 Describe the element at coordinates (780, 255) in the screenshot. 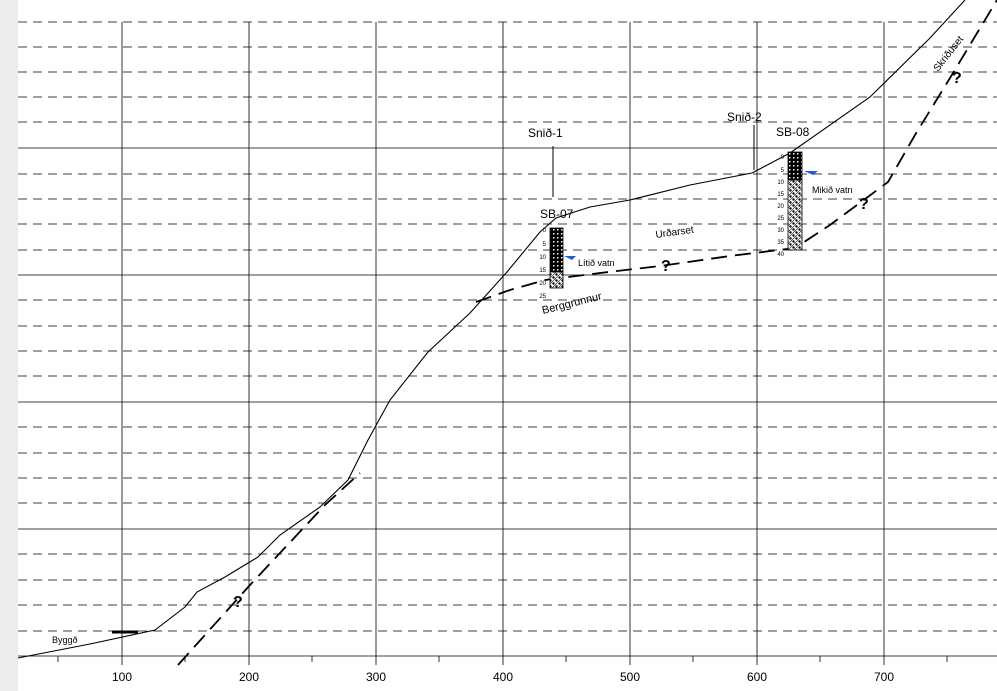

I see `depth-tick: 40` at that location.